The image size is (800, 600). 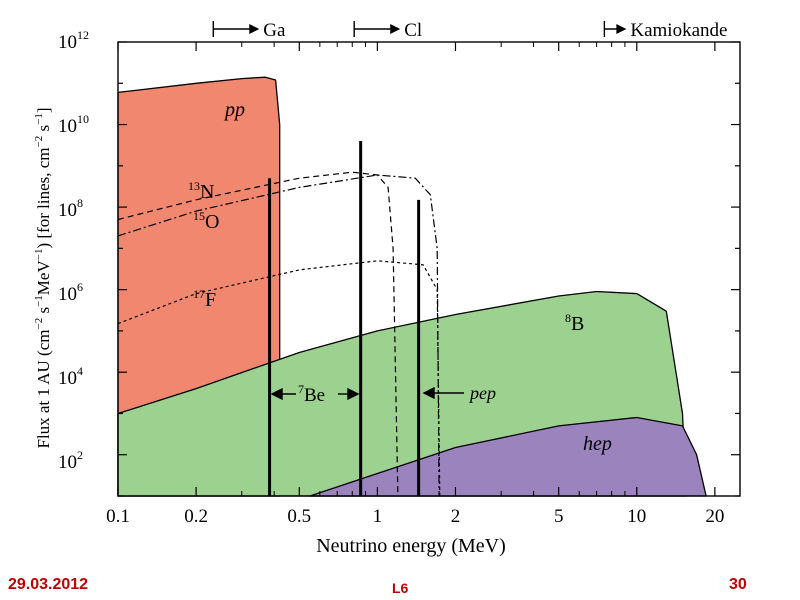 I want to click on x-tick-label-5: 5, so click(x=559, y=516).